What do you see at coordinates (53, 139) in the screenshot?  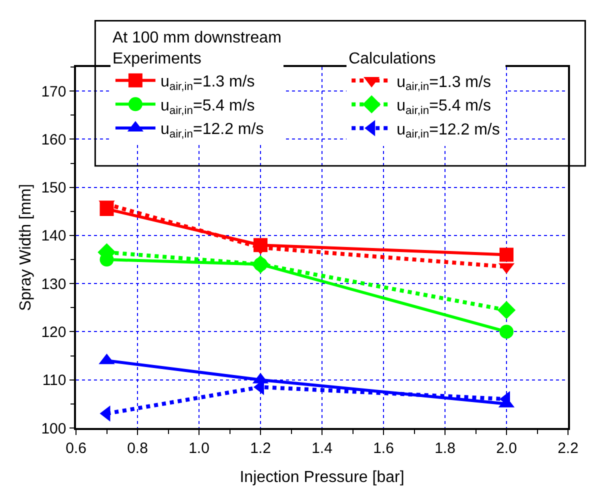 I see `y-tick-label: 160` at bounding box center [53, 139].